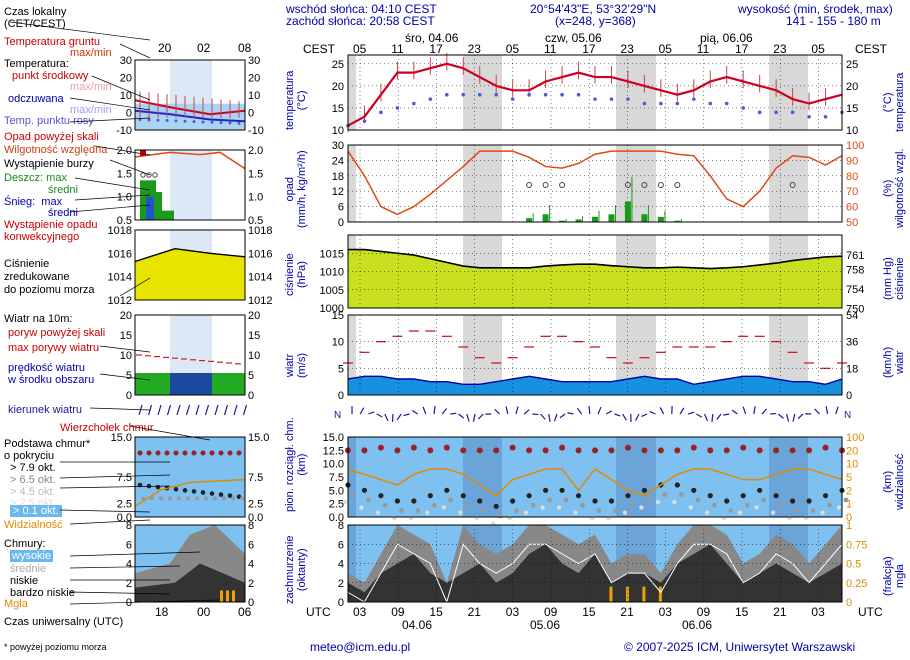 The height and width of the screenshot is (660, 910). I want to click on legend-hour-top: 02, so click(204, 48).